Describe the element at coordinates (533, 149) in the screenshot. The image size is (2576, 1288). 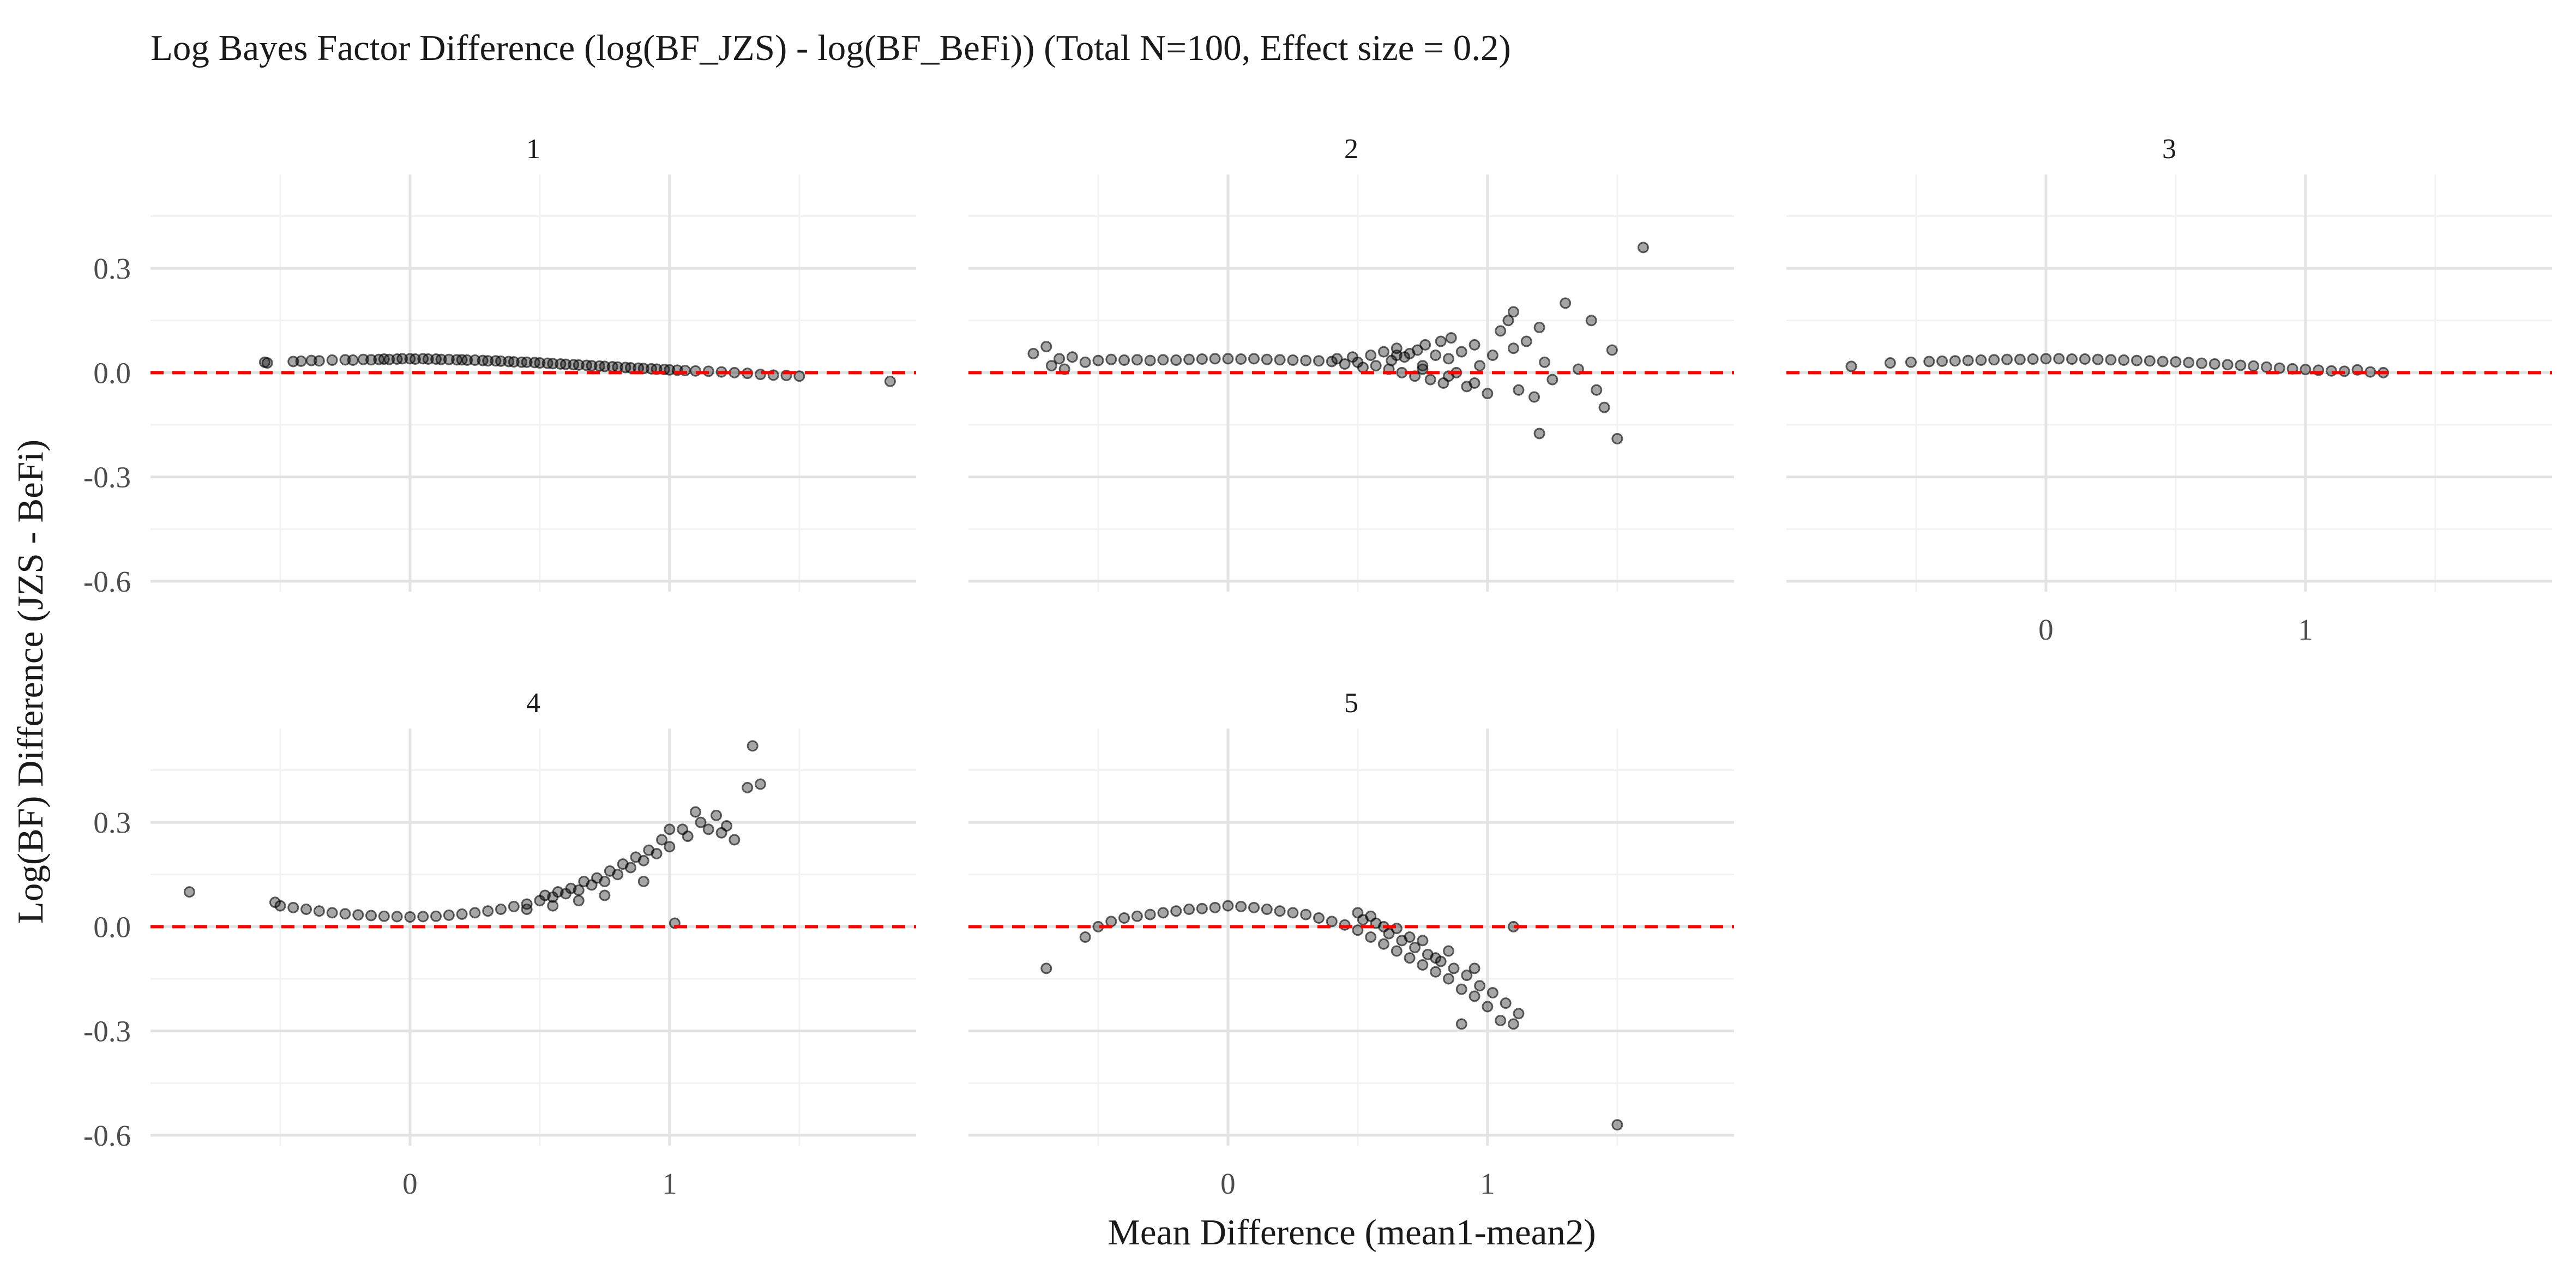
I see `panel-strip-label: 1` at that location.